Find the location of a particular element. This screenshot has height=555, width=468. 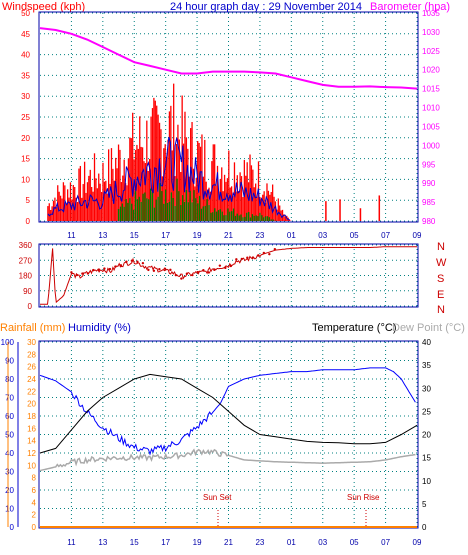

temperature-tick-label: 40 is located at coordinates (426, 342).